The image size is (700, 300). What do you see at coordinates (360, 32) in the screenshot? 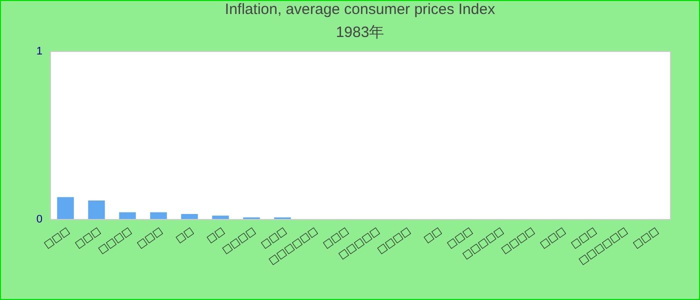
I see `chart-subtitle: 1983年` at bounding box center [360, 32].